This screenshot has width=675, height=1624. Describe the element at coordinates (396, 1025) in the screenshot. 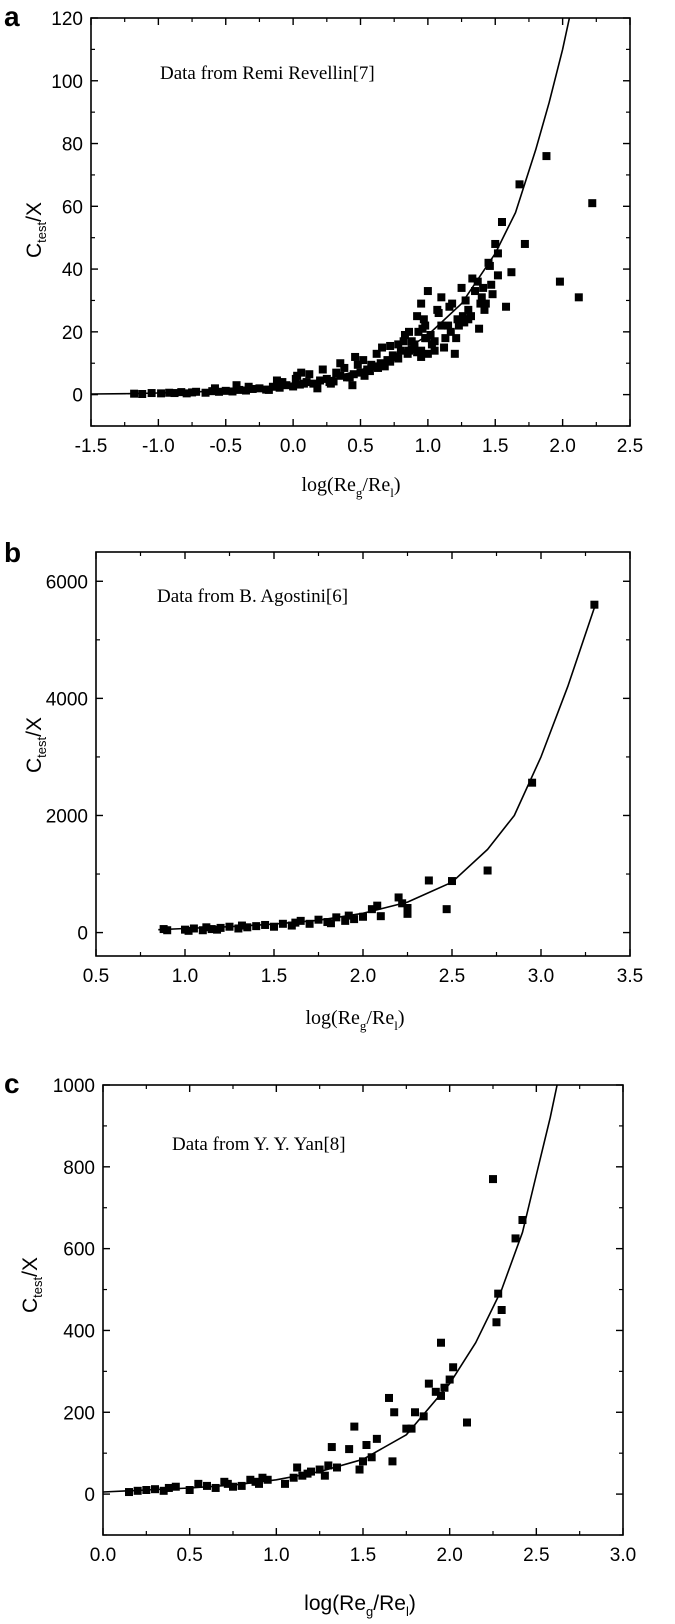

I see `x-axis-label-b-sub2: l` at that location.